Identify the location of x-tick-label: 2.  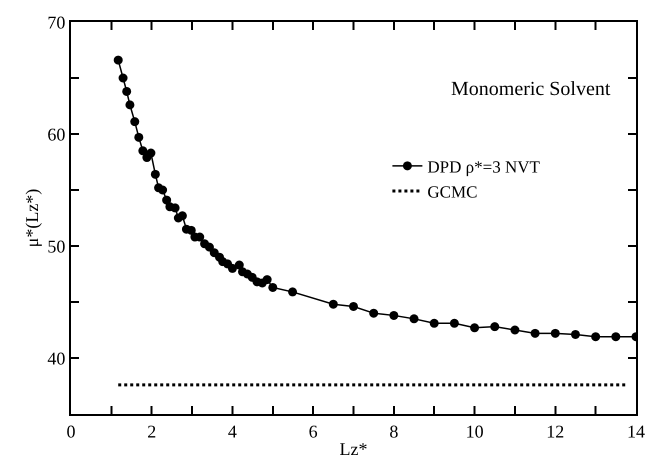
(151, 432).